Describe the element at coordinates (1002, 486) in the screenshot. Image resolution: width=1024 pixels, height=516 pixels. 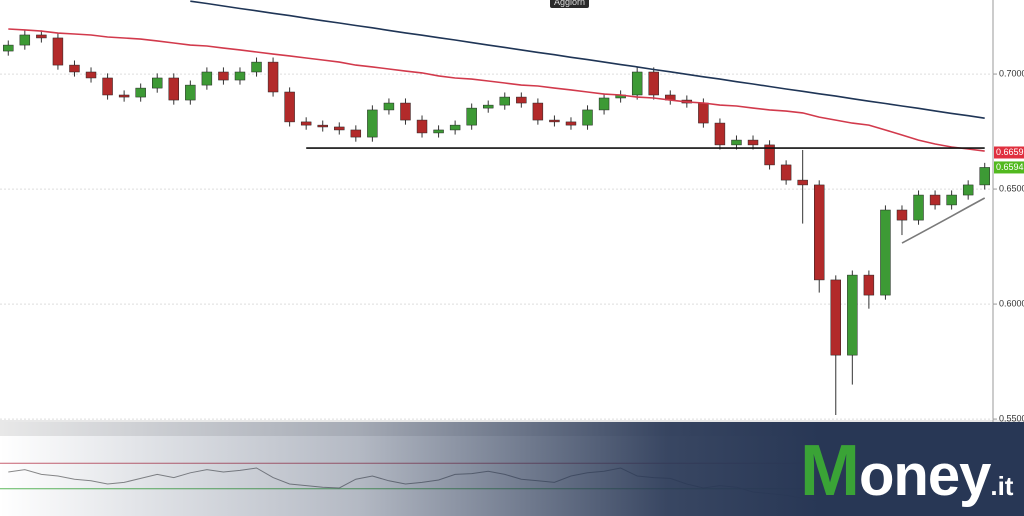
I see `brand-suffix: .it` at that location.